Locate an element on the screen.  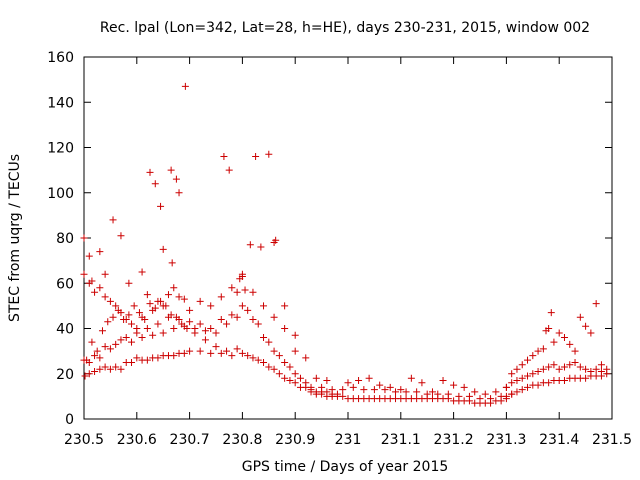
y-tick-label: 80 is located at coordinates (65, 239).